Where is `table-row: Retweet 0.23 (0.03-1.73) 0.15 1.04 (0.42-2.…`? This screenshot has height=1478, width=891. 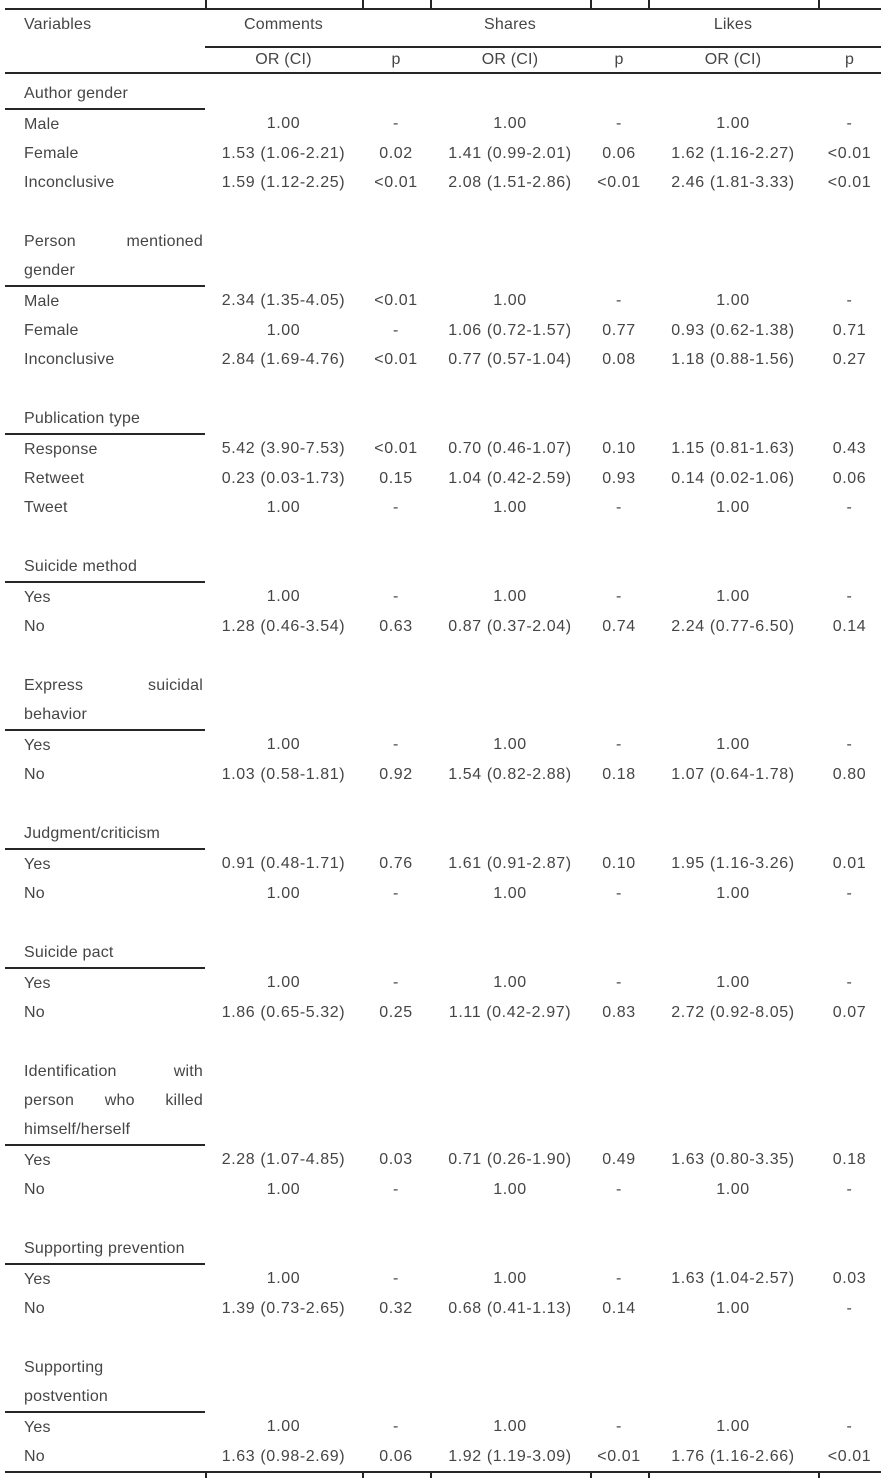 table-row: Retweet 0.23 (0.03-1.73) 0.15 1.04 (0.42-2.… is located at coordinates (443, 478).